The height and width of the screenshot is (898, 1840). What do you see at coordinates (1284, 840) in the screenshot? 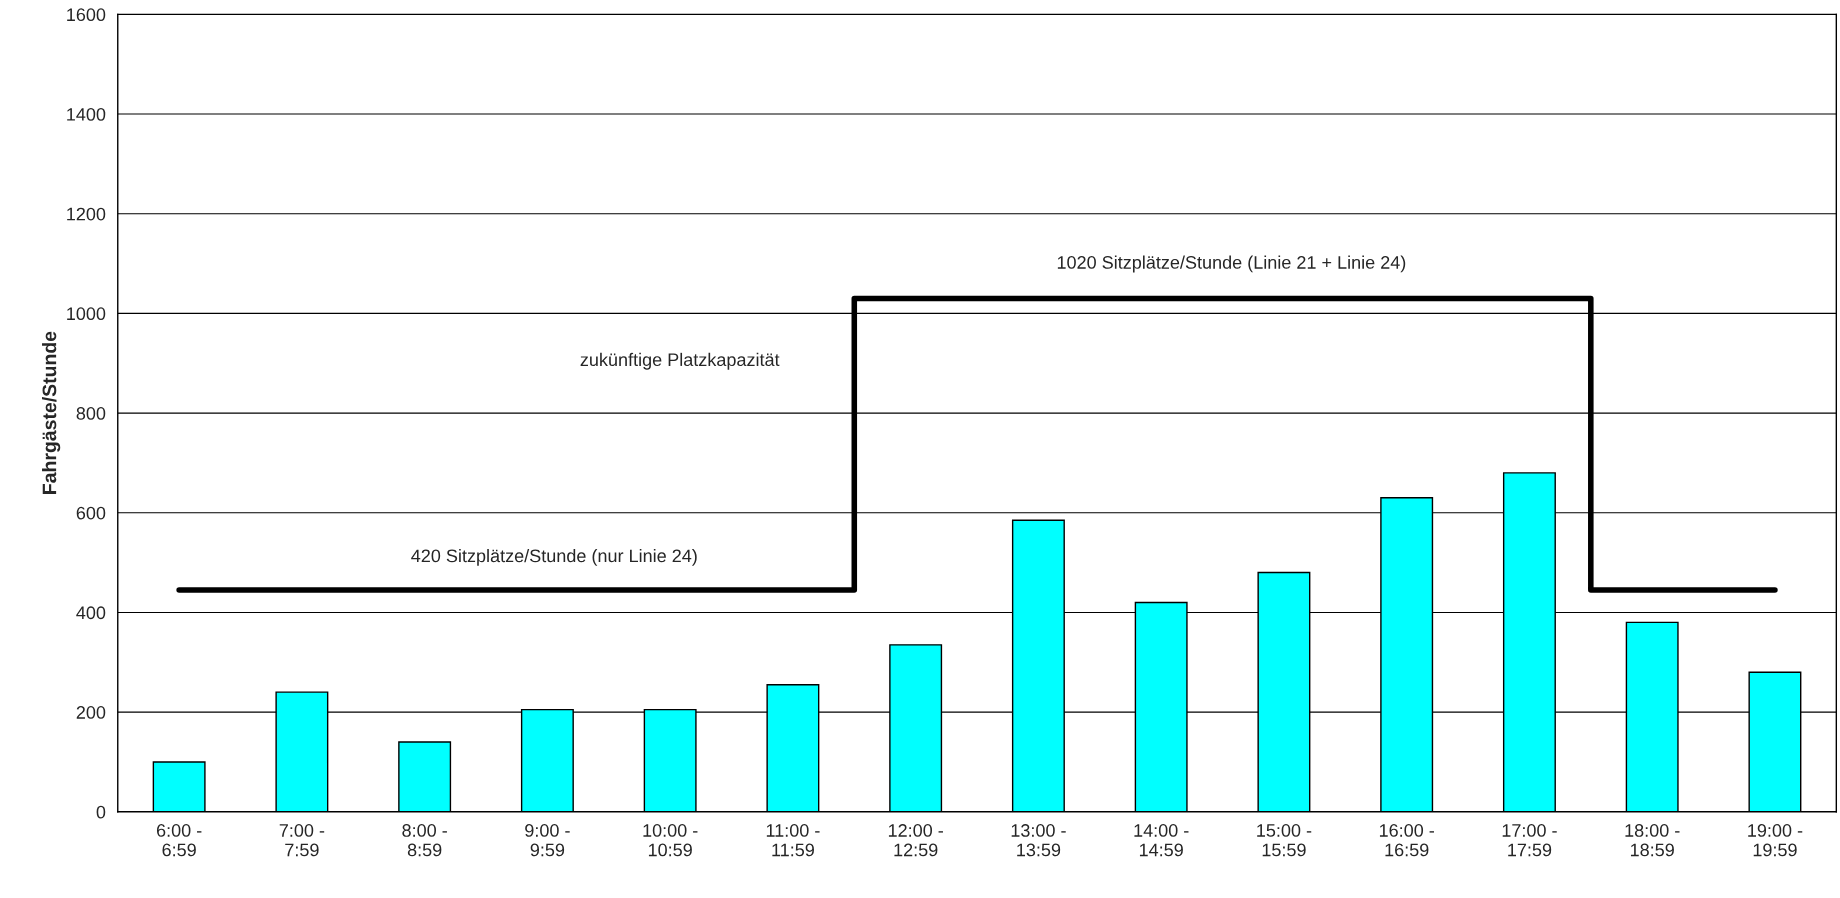
I see `x-tick-label: 15:00 - 15:59` at bounding box center [1284, 840].